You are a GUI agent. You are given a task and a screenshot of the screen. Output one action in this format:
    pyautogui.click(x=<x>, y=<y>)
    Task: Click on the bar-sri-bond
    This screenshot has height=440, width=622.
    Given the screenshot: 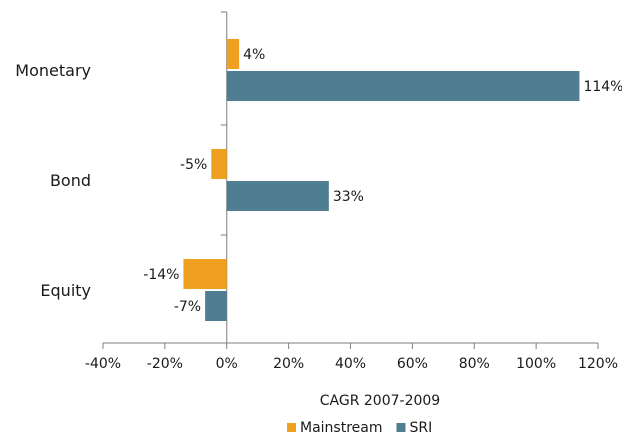 What is the action you would take?
    pyautogui.click(x=277, y=196)
    